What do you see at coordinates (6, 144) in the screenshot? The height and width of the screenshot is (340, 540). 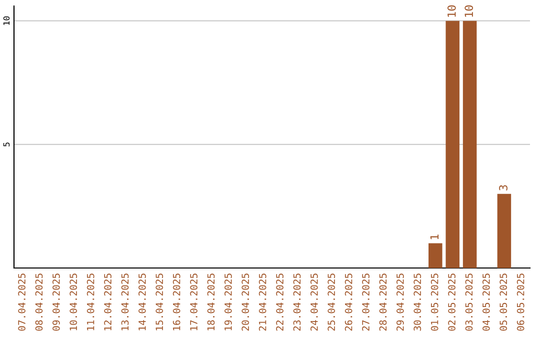 I see `y-tick-label: 5` at bounding box center [6, 144].